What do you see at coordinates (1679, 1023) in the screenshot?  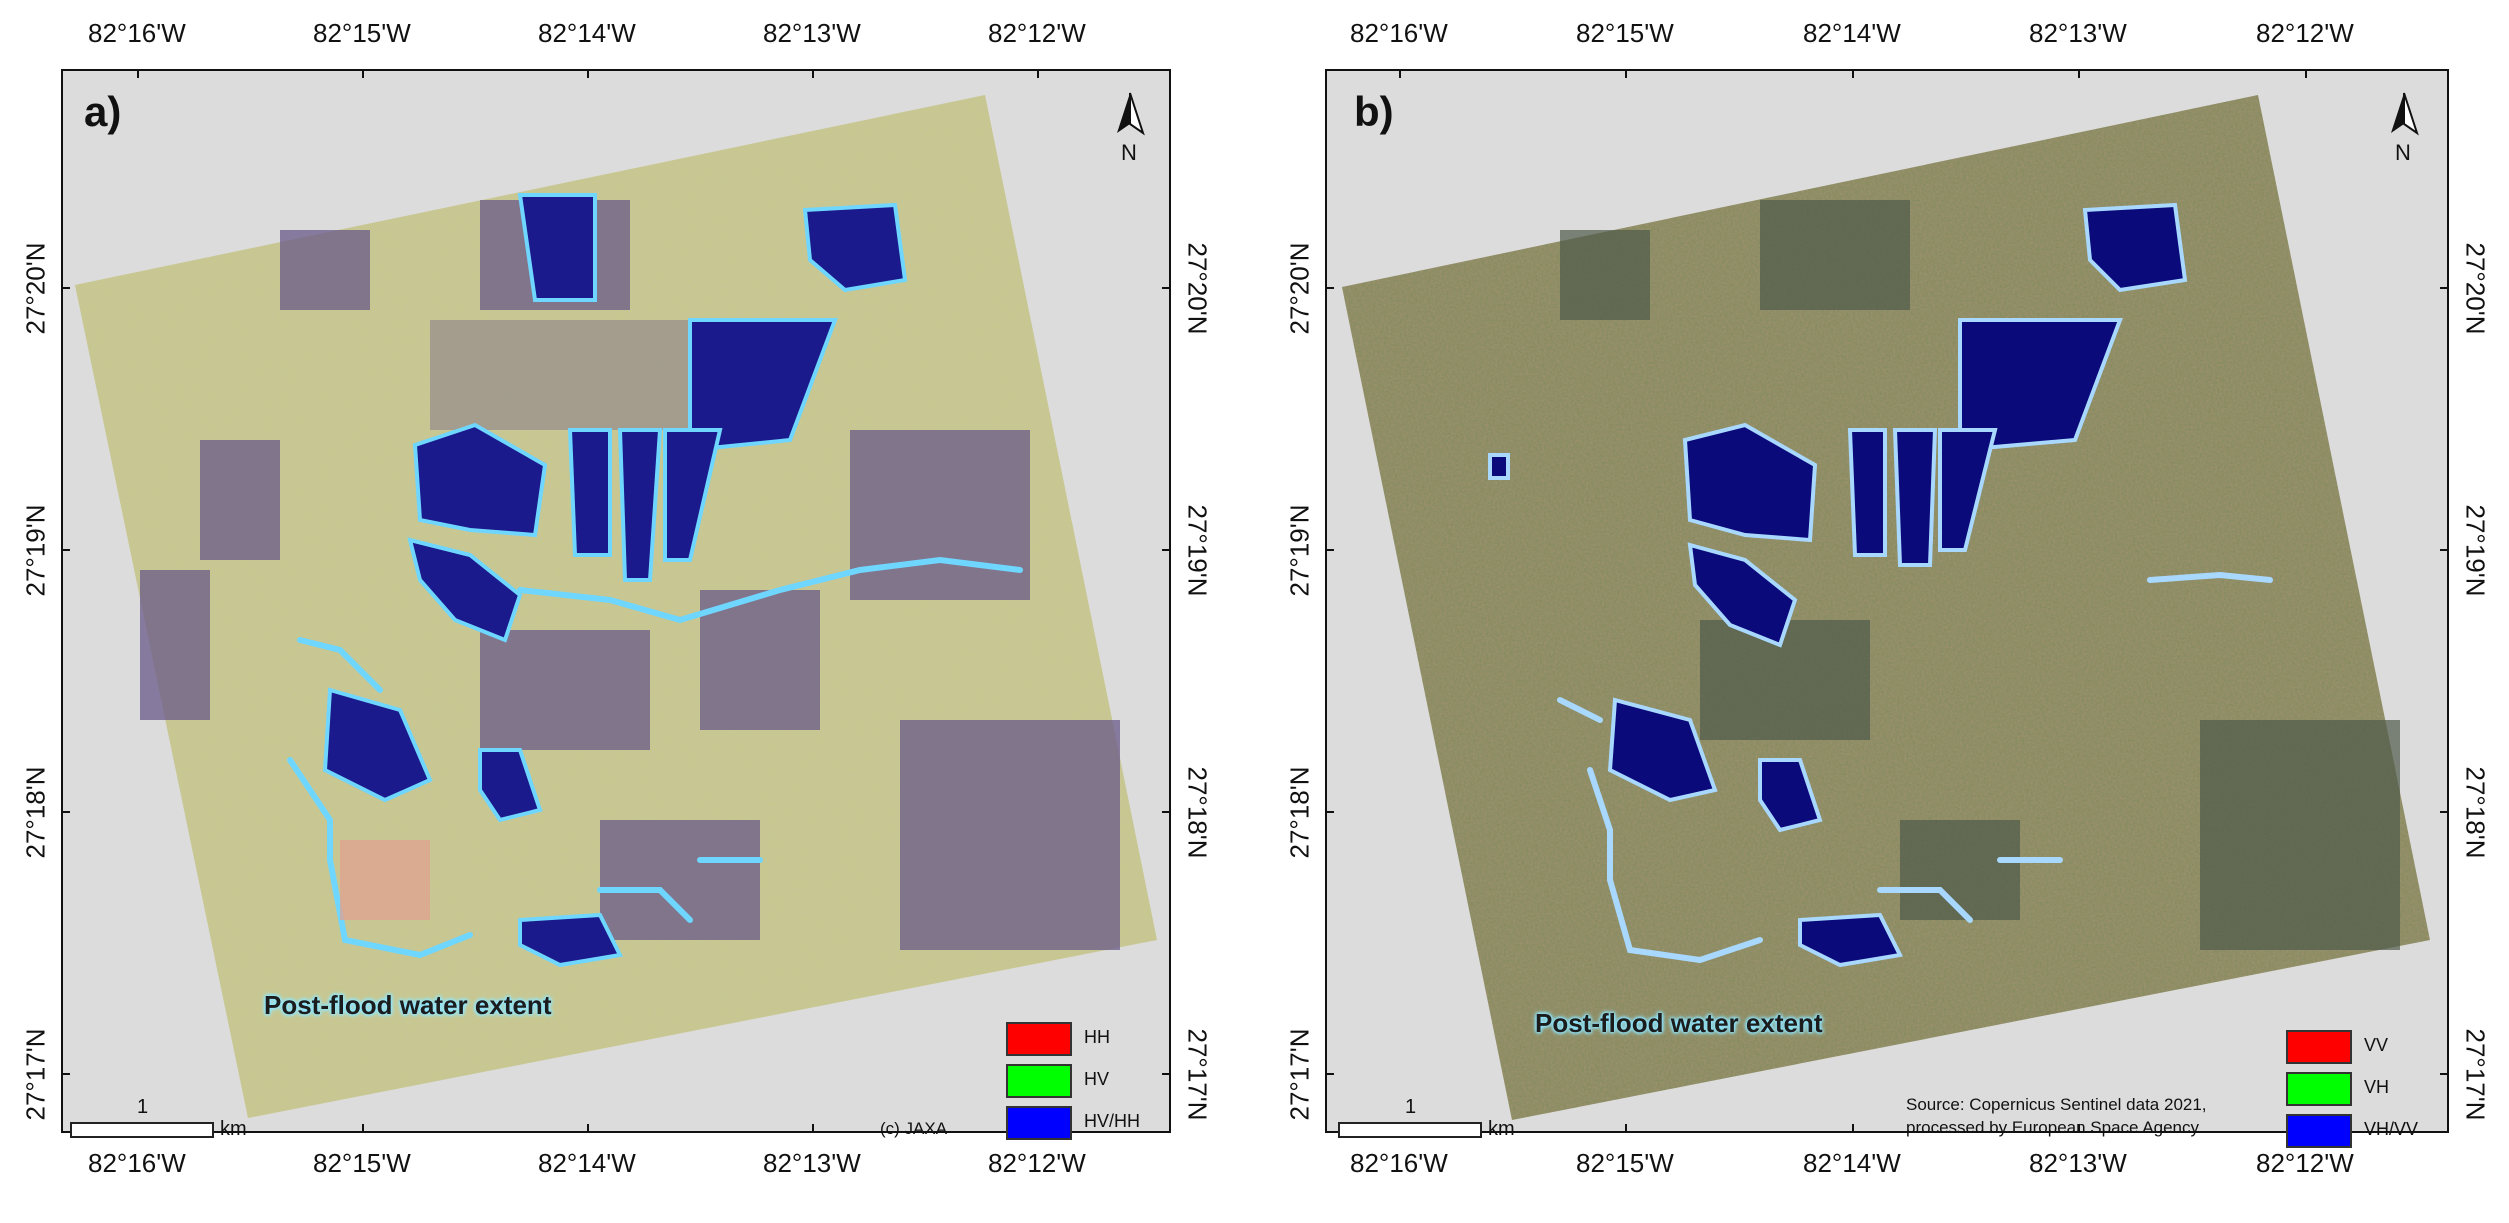 I see `panel-b-flood-label: Post-flood water extent` at bounding box center [1679, 1023].